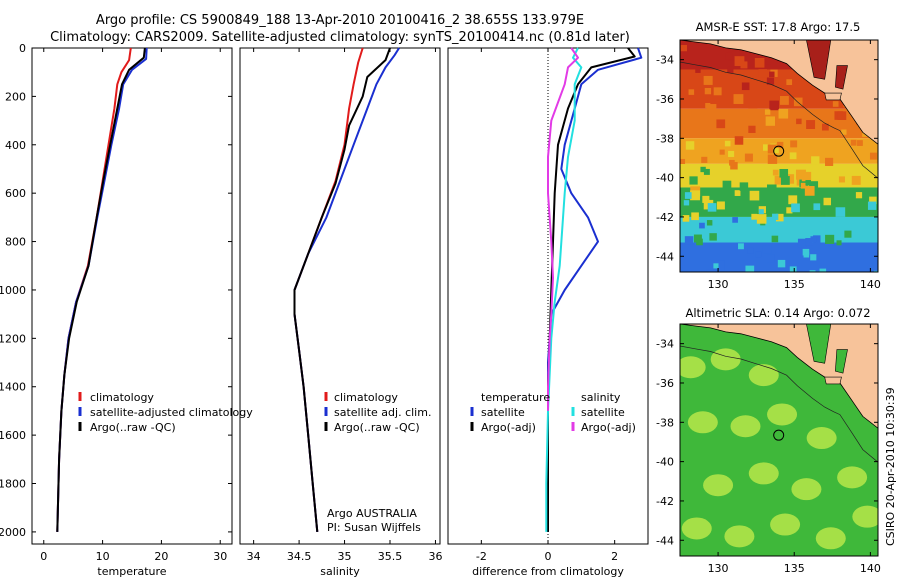  I want to click on depth-tick-label: 0, so click(22, 48).